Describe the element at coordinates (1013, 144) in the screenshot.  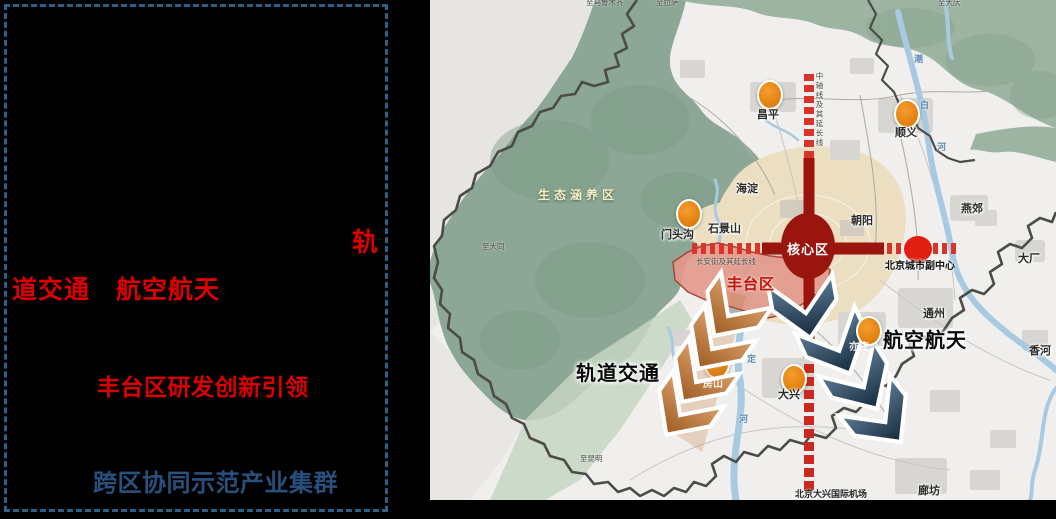
I see `east-green-finger` at that location.